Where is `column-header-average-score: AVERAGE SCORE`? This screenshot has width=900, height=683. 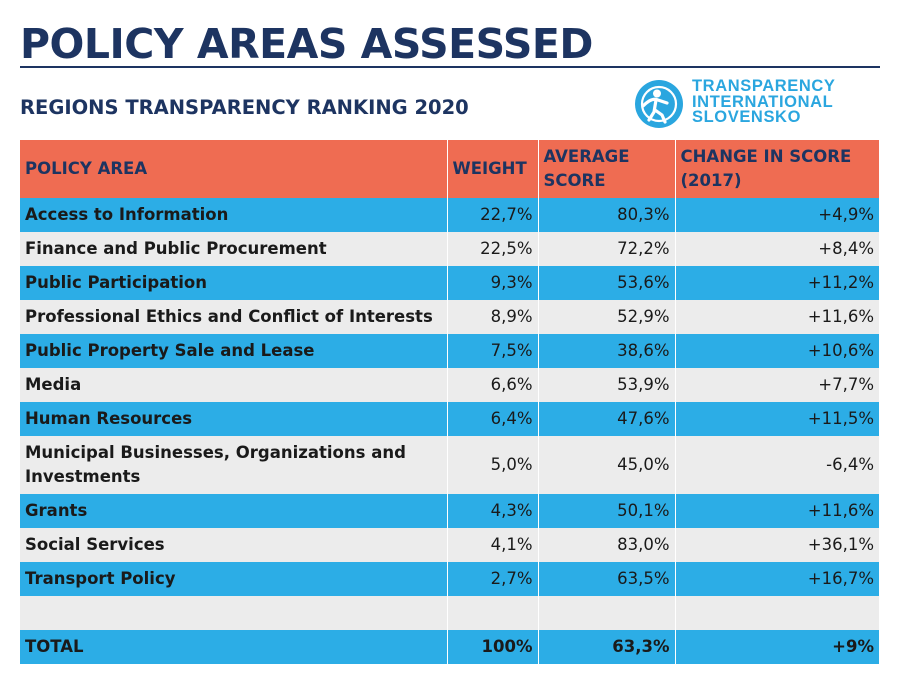
column-header-average-score: AVERAGE SCORE is located at coordinates (607, 169).